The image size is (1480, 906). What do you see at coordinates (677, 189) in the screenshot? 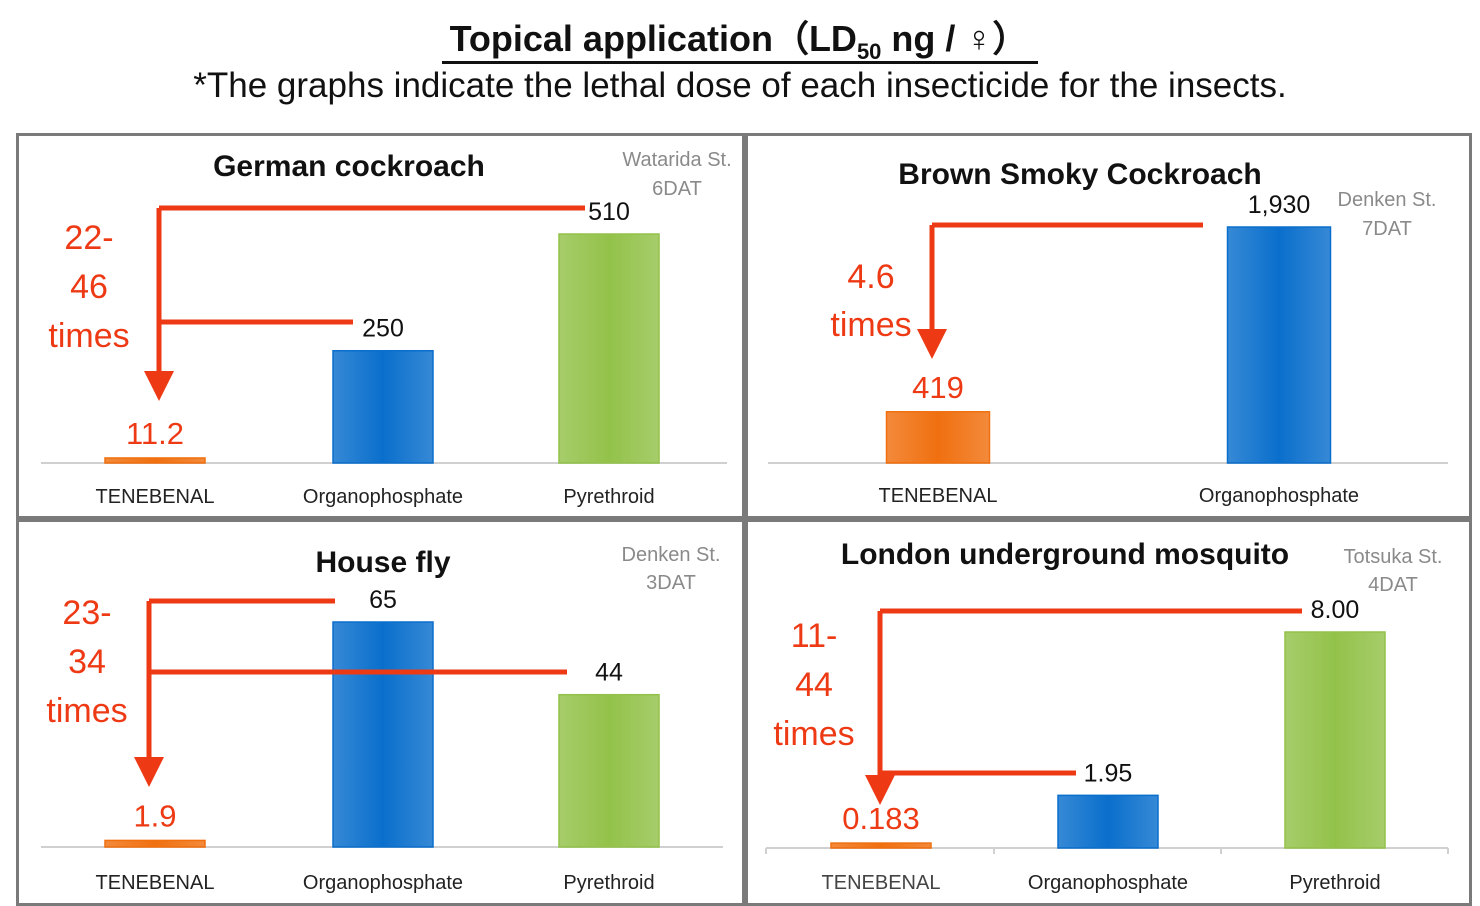
I see `dat-label: 6DAT` at bounding box center [677, 189].